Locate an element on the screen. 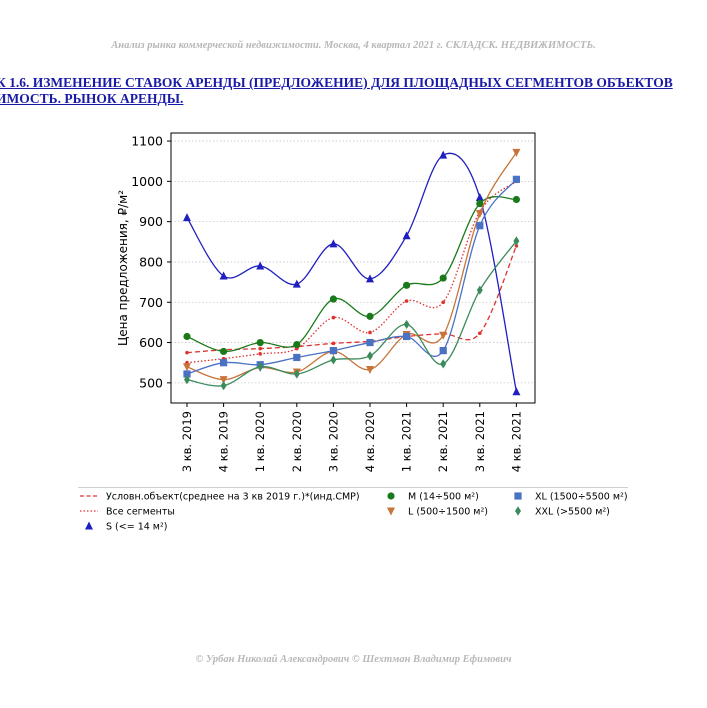 The image size is (707, 708). x-tick-label: 3 кв. 2021 is located at coordinates (480, 441).